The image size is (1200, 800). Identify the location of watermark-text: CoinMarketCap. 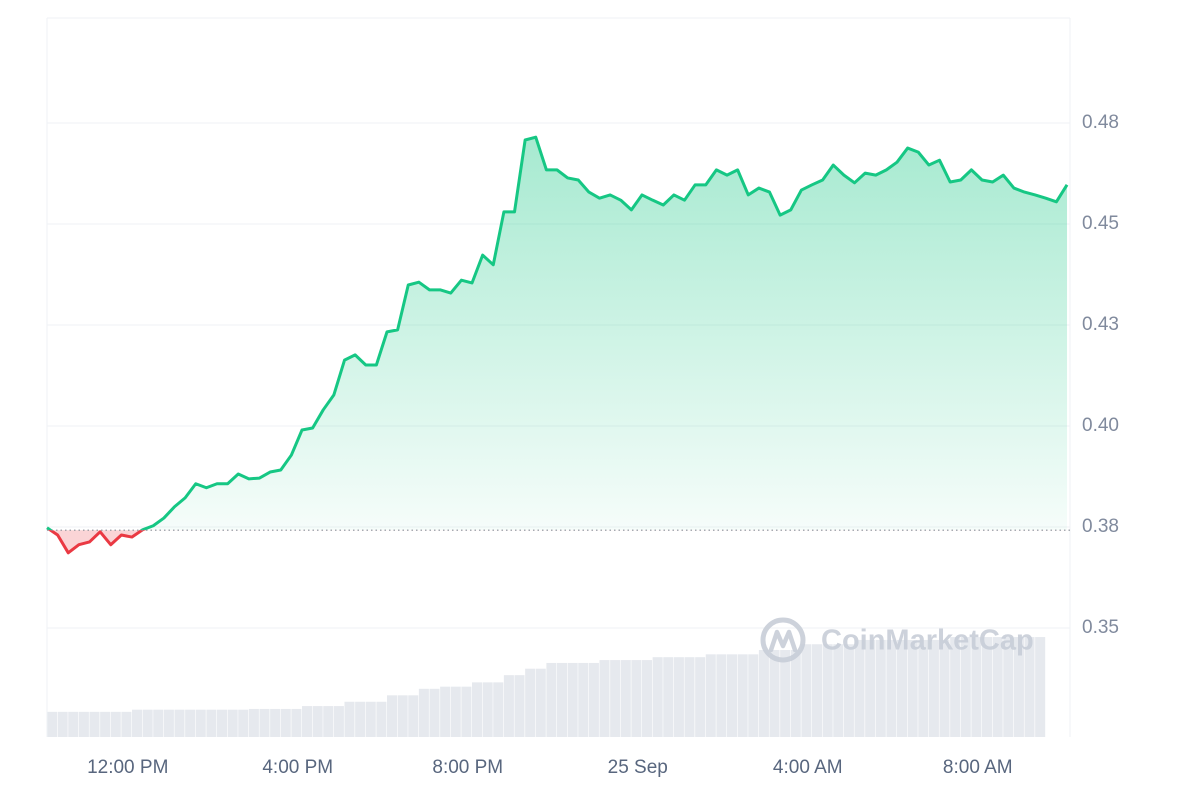
(927, 641).